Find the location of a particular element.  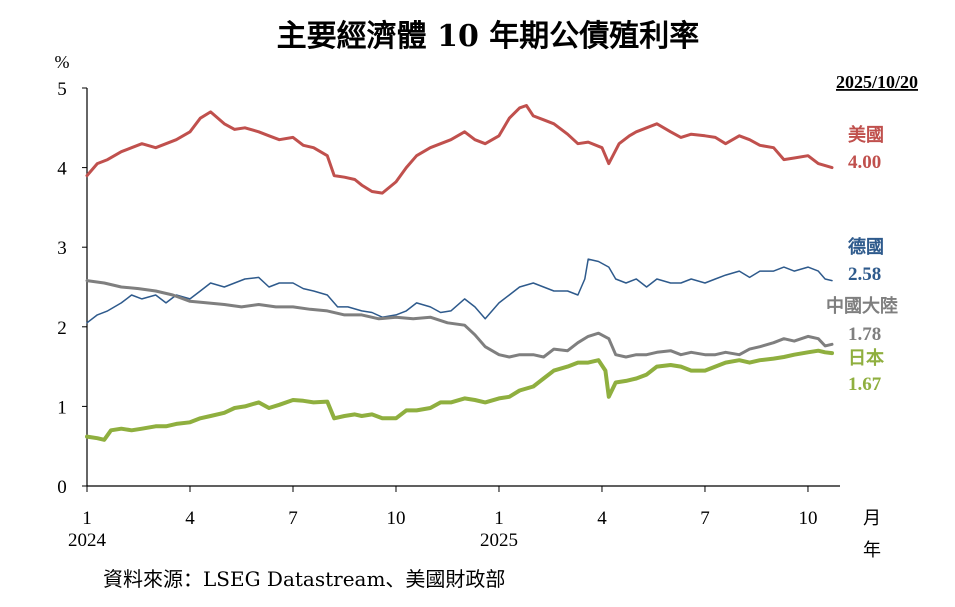

source-note: 資料來源：LSEG Datastream、美國財政部 is located at coordinates (304, 579).